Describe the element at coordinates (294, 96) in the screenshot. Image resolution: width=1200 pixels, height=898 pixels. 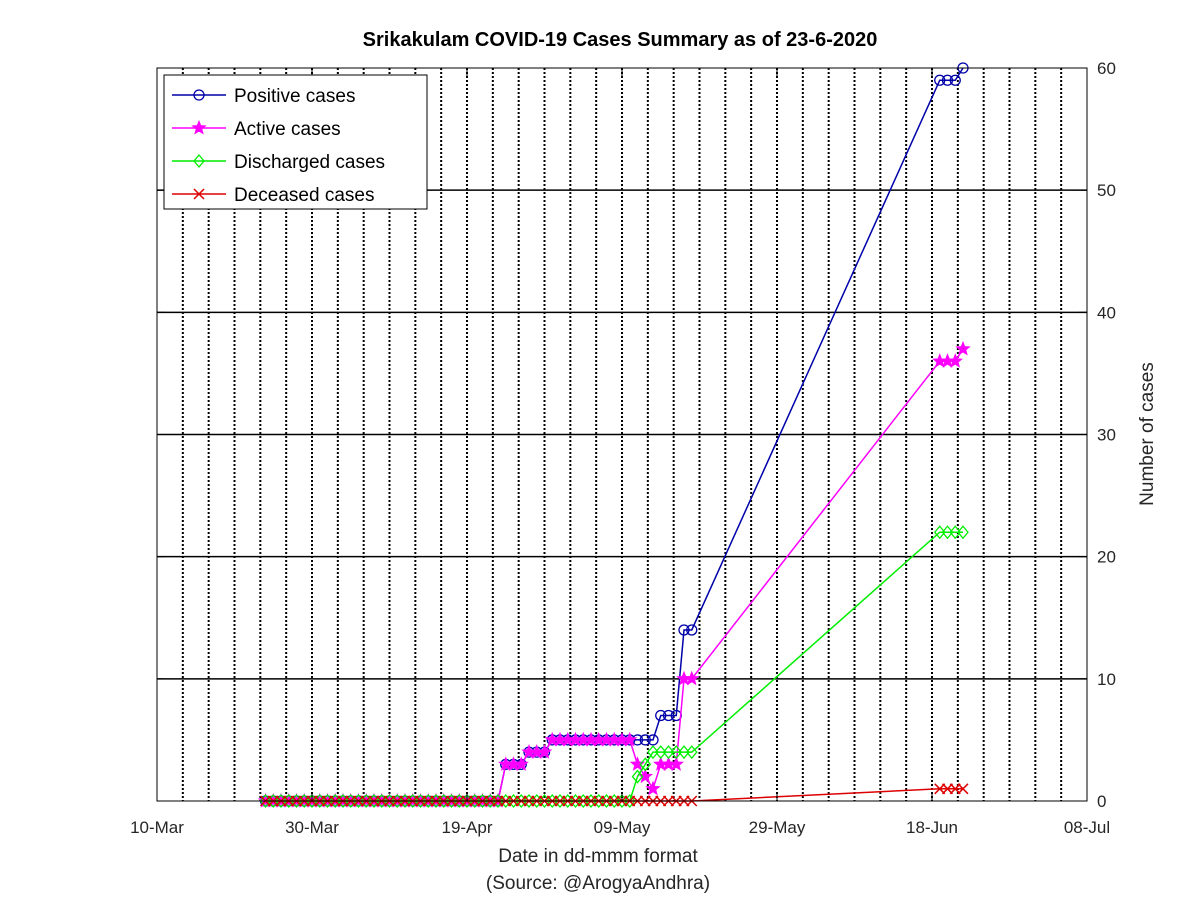
I see `legend-label: Positive cases` at that location.